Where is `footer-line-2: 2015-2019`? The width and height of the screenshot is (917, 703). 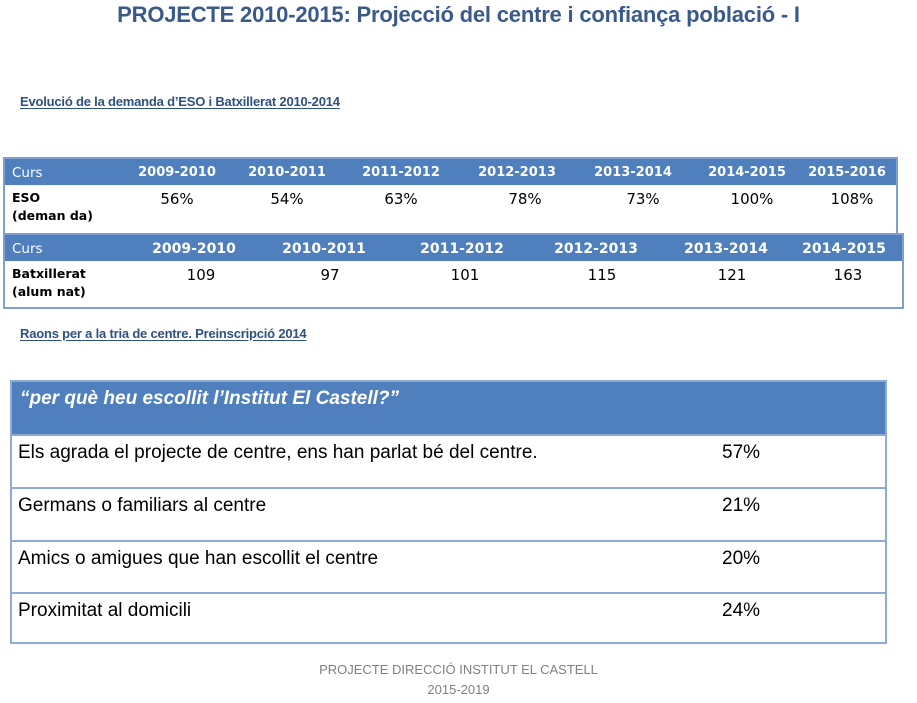
footer-line-2: 2015-2019 is located at coordinates (458, 689).